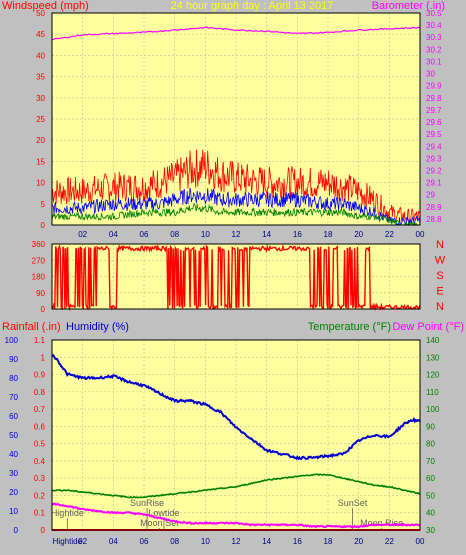 The height and width of the screenshot is (555, 466). I want to click on rain-tick-label: 0.3, so click(40, 478).